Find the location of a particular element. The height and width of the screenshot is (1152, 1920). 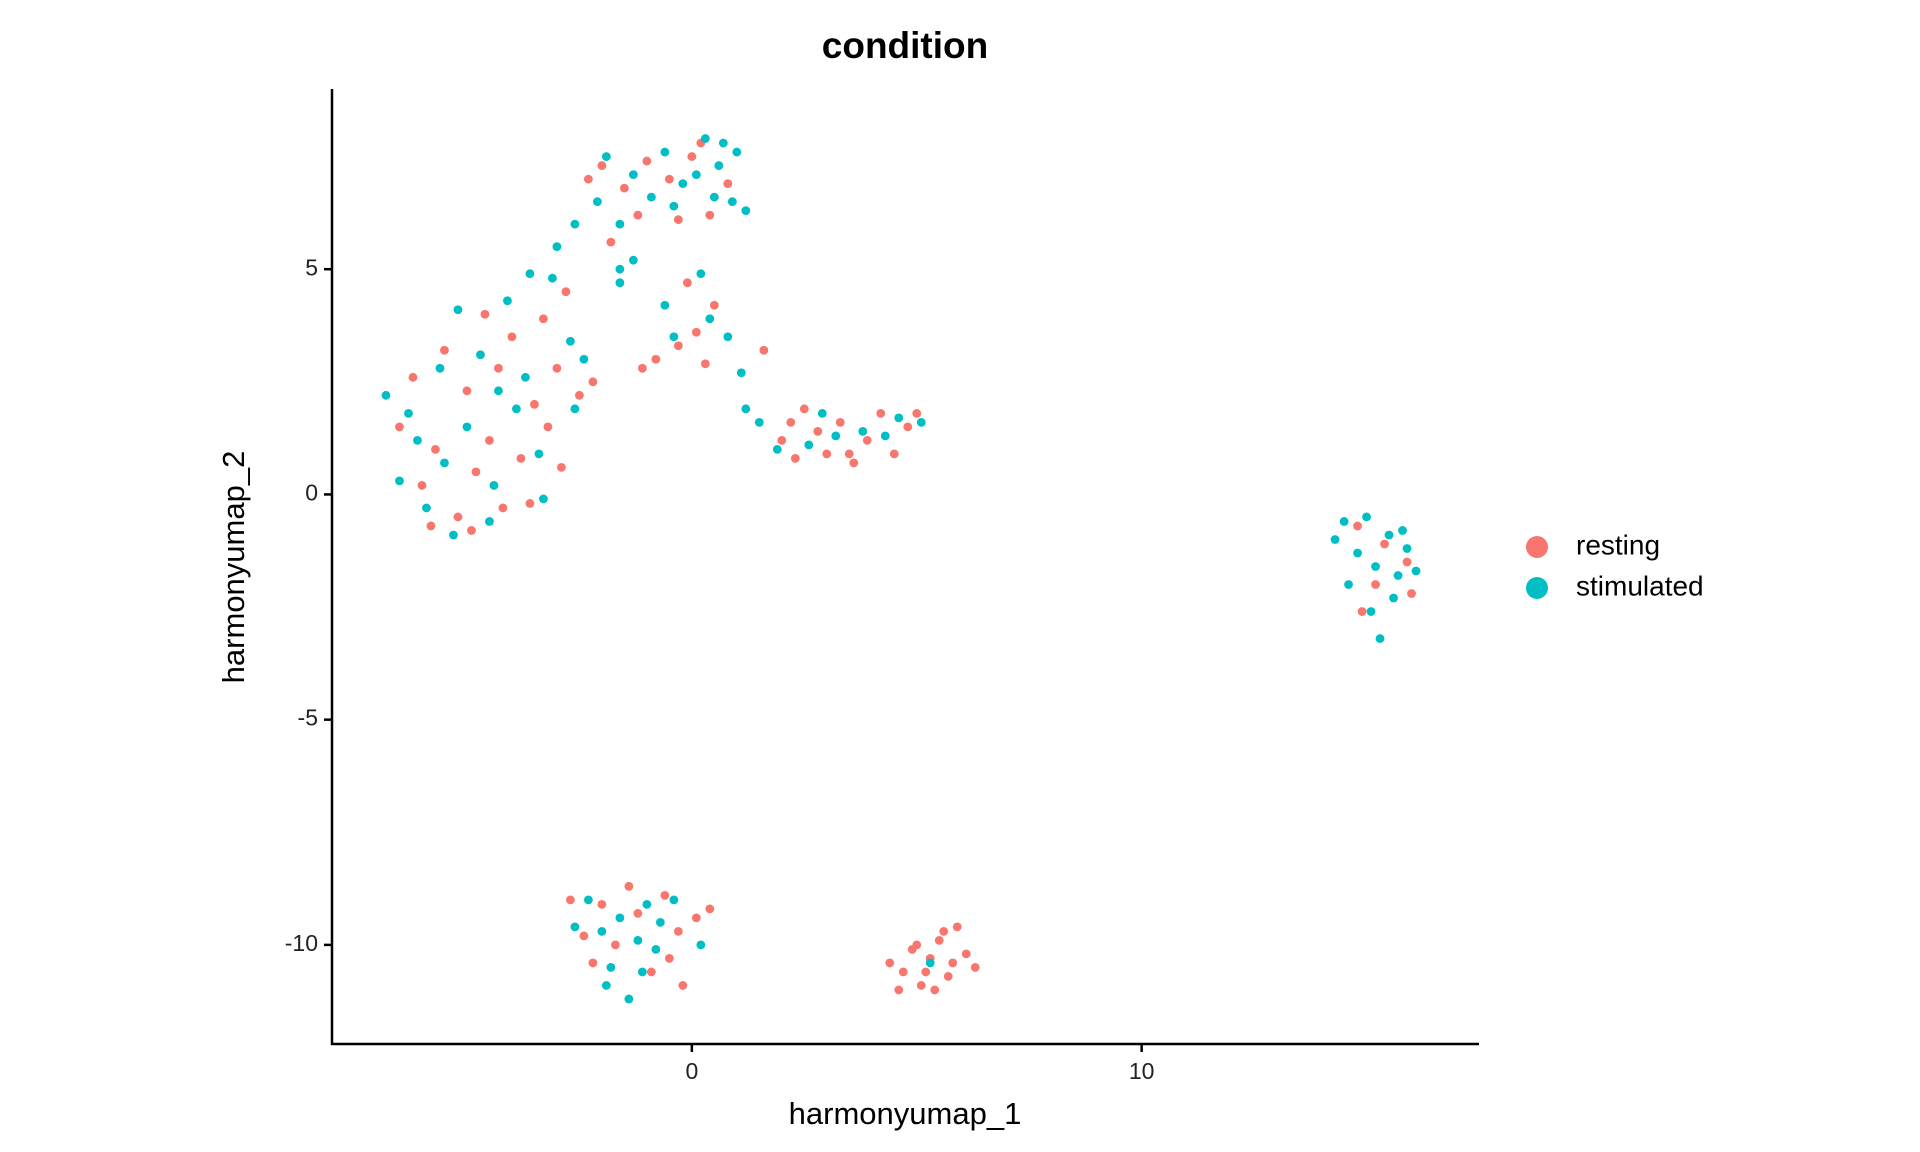

y-tick-label: -5 is located at coordinates (308, 718).